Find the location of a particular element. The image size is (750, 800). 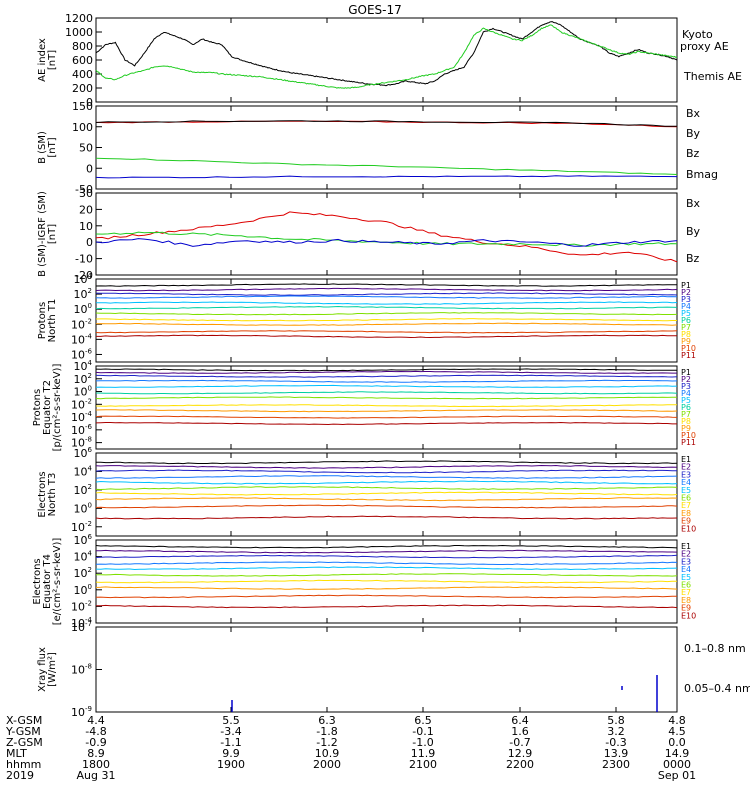

series-line-bmag is located at coordinates (386, 123).